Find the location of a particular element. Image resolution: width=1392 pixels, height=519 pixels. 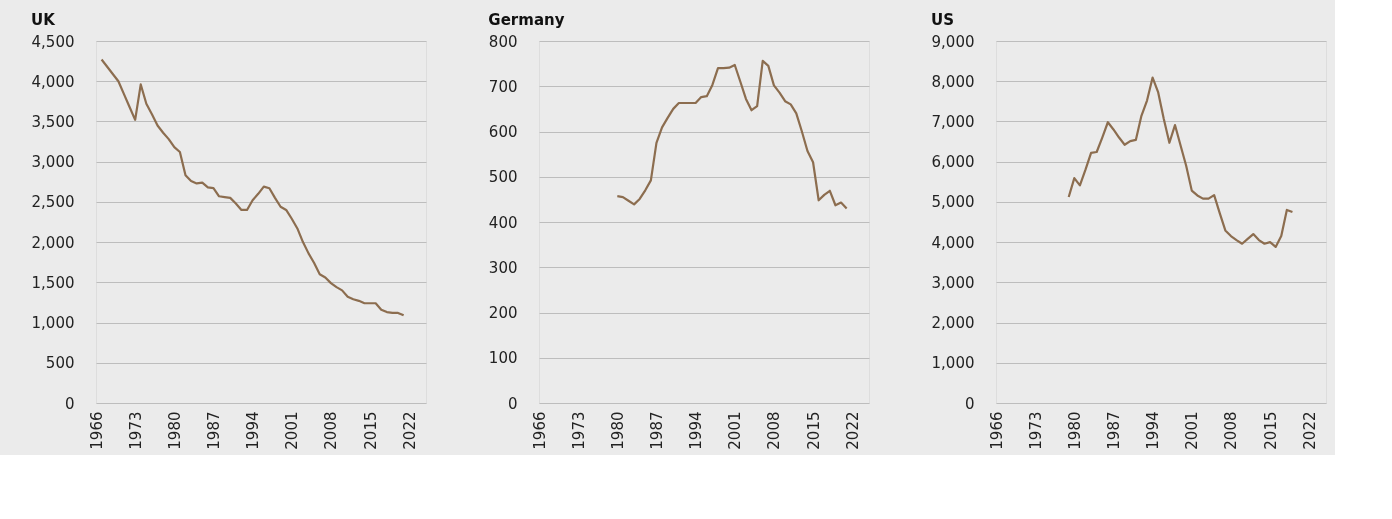

y-tick-label: 600 is located at coordinates (503, 132).